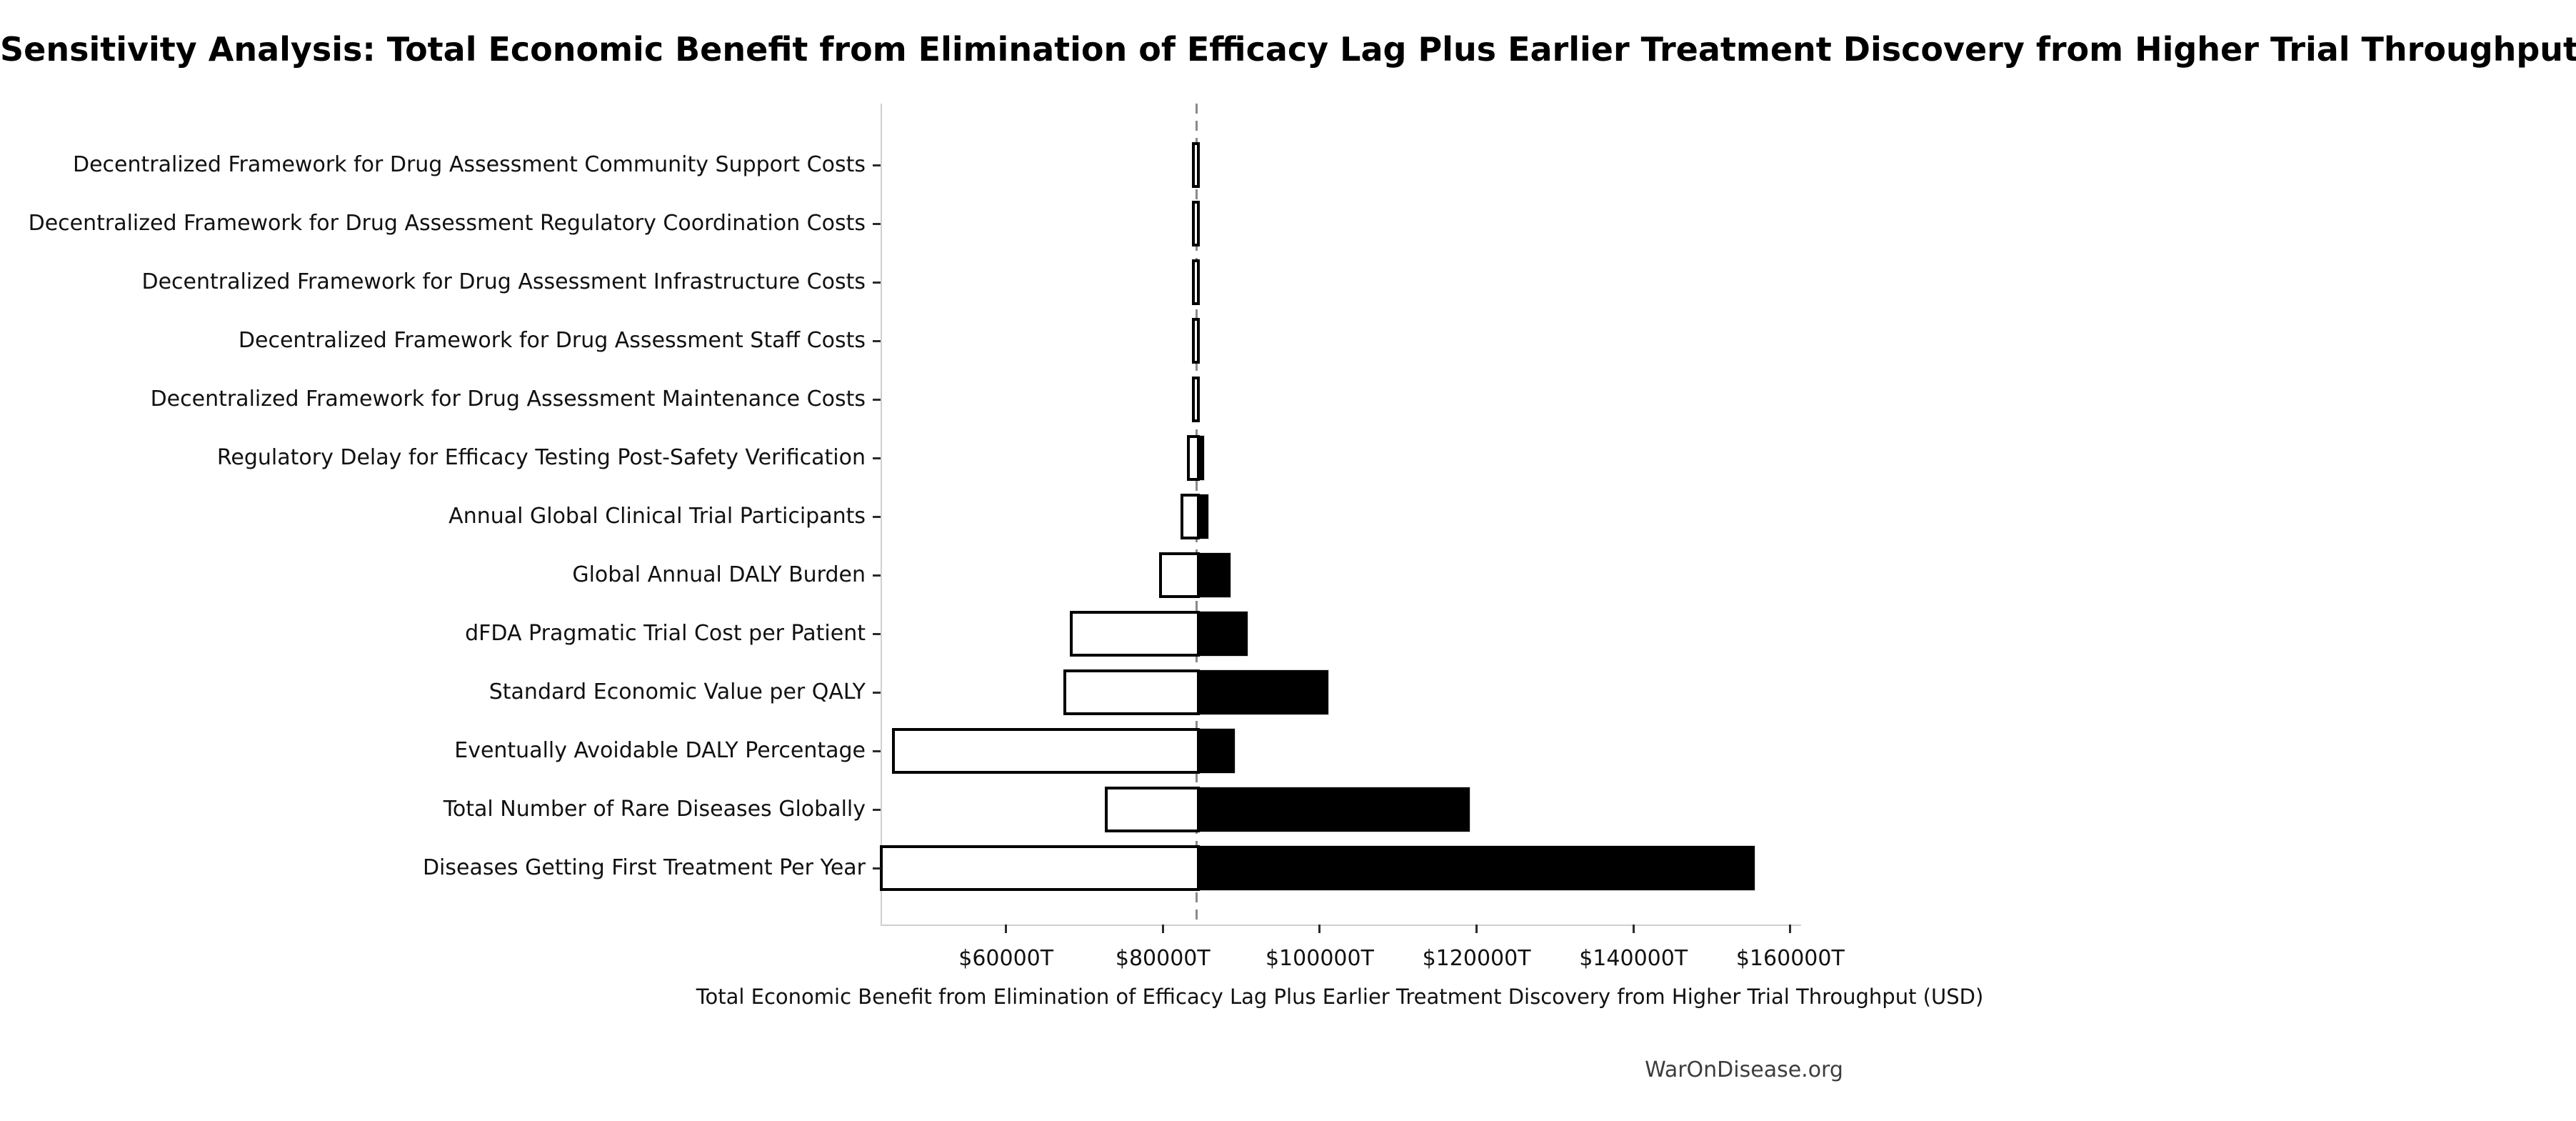 This screenshot has height=1121, width=2576. Describe the element at coordinates (1633, 958) in the screenshot. I see `x-axis-tick-label: $140000T` at that location.